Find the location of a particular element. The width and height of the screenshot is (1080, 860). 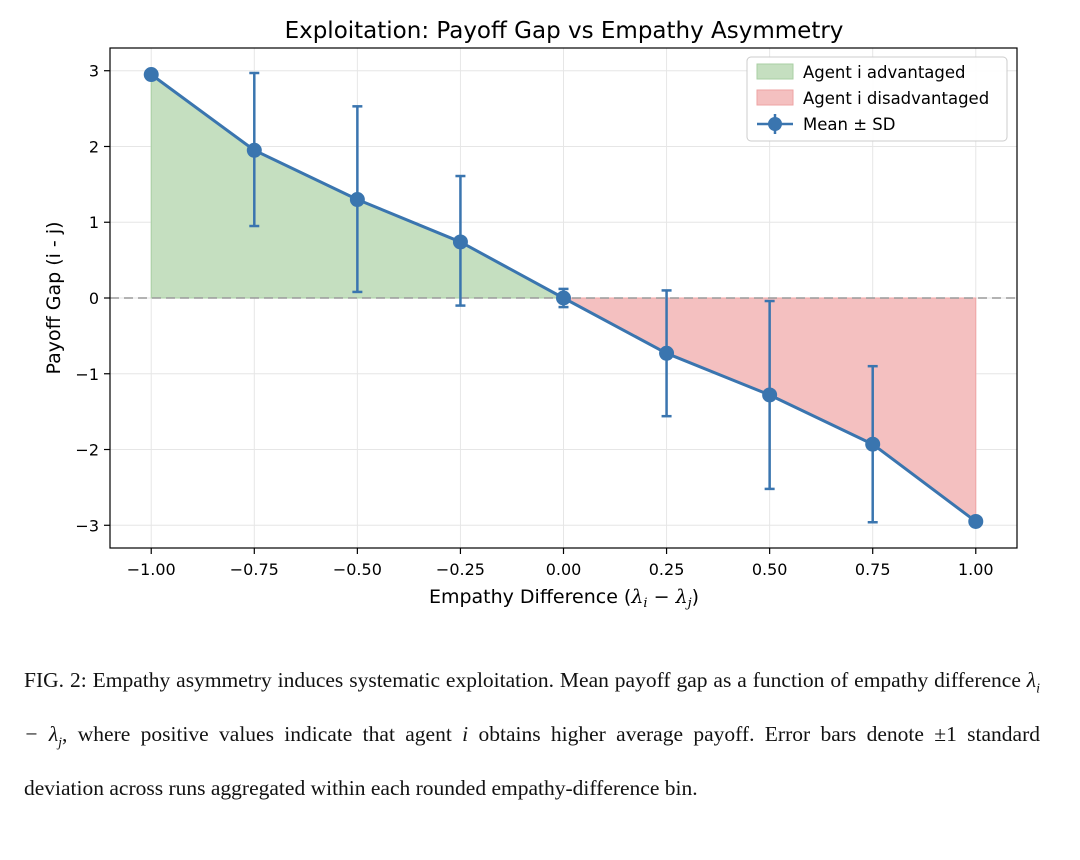

x-tick-label: −0.25 is located at coordinates (460, 569).